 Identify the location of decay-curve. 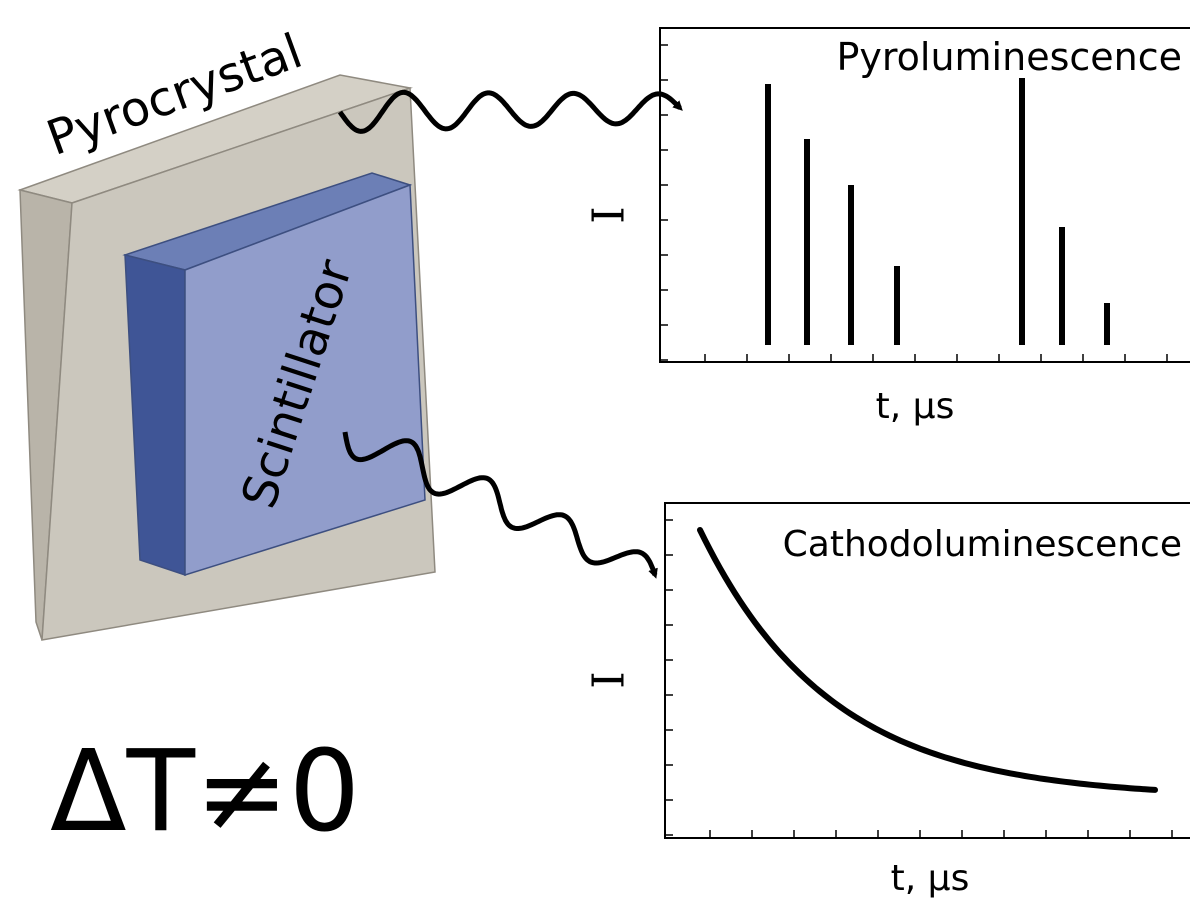
(927, 660).